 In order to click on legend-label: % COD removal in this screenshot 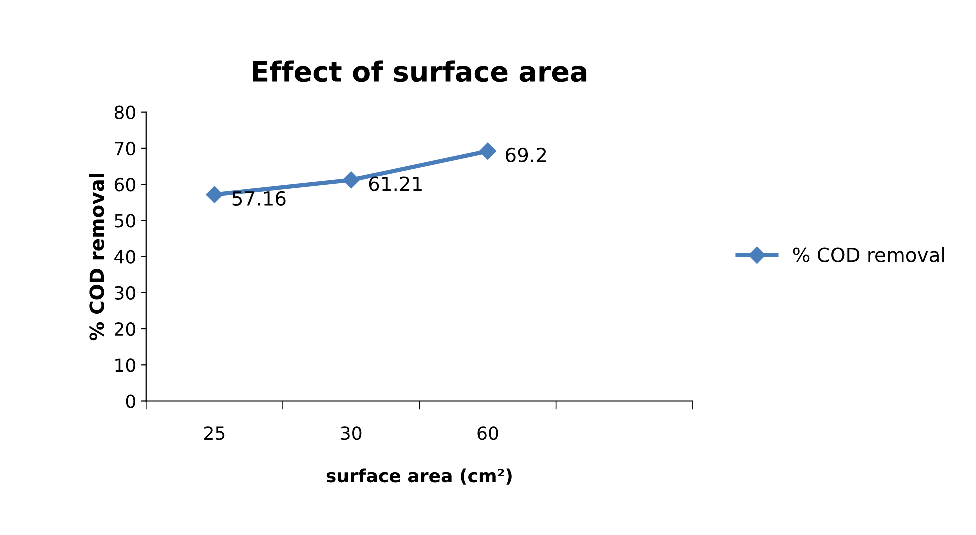, I will do `click(868, 254)`.